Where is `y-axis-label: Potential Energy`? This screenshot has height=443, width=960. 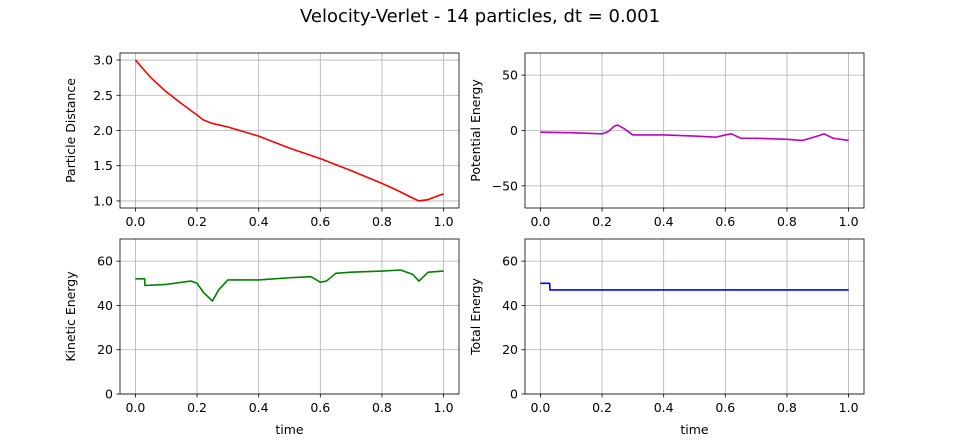
y-axis-label: Potential Energy is located at coordinates (475, 130).